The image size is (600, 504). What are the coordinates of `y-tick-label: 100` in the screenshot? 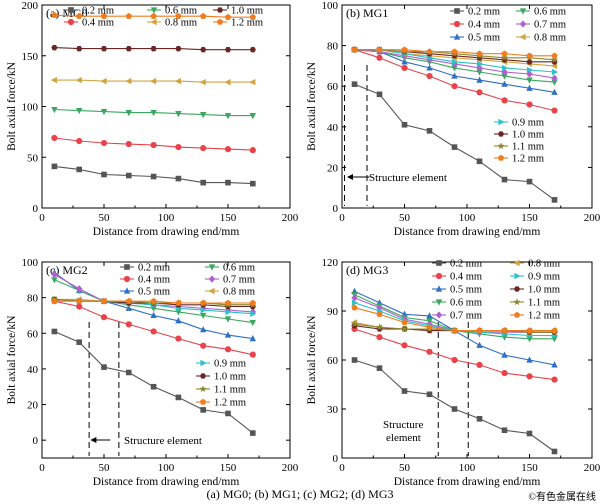 It's located at (30, 263).